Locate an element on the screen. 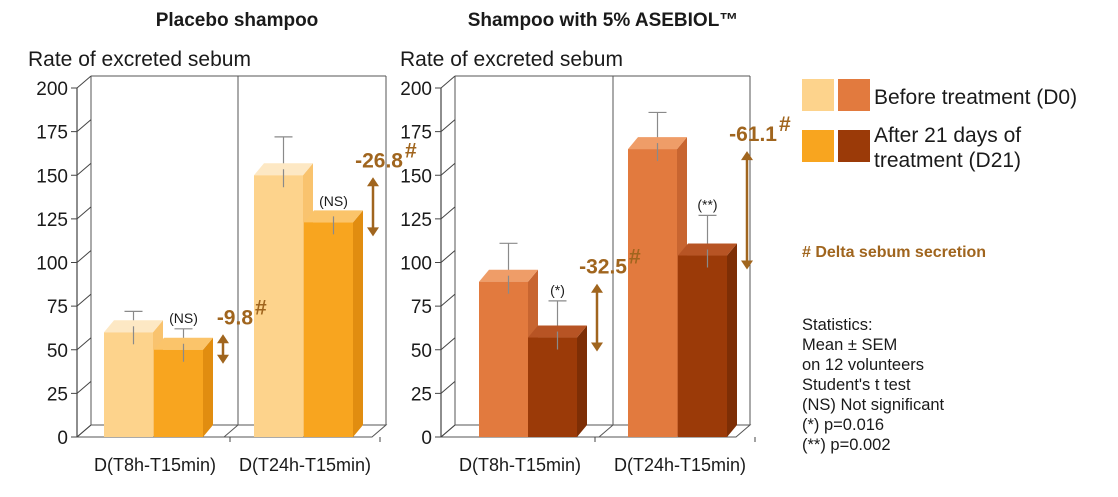 The width and height of the screenshot is (1118, 497). legend-swatch-after-asebiol is located at coordinates (854, 146).